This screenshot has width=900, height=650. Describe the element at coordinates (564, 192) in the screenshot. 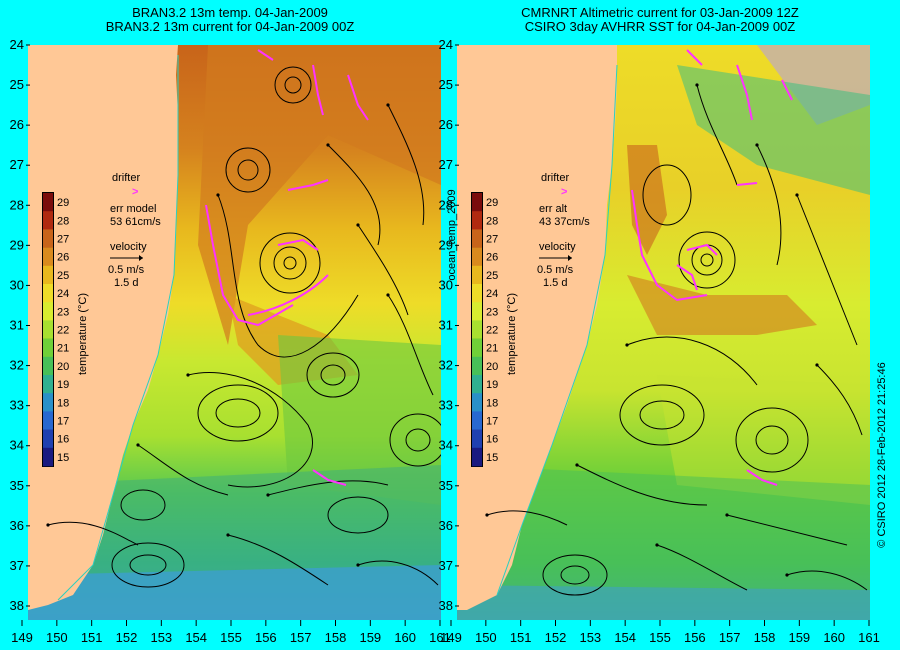

I see `legend-drifter-marker: >` at that location.